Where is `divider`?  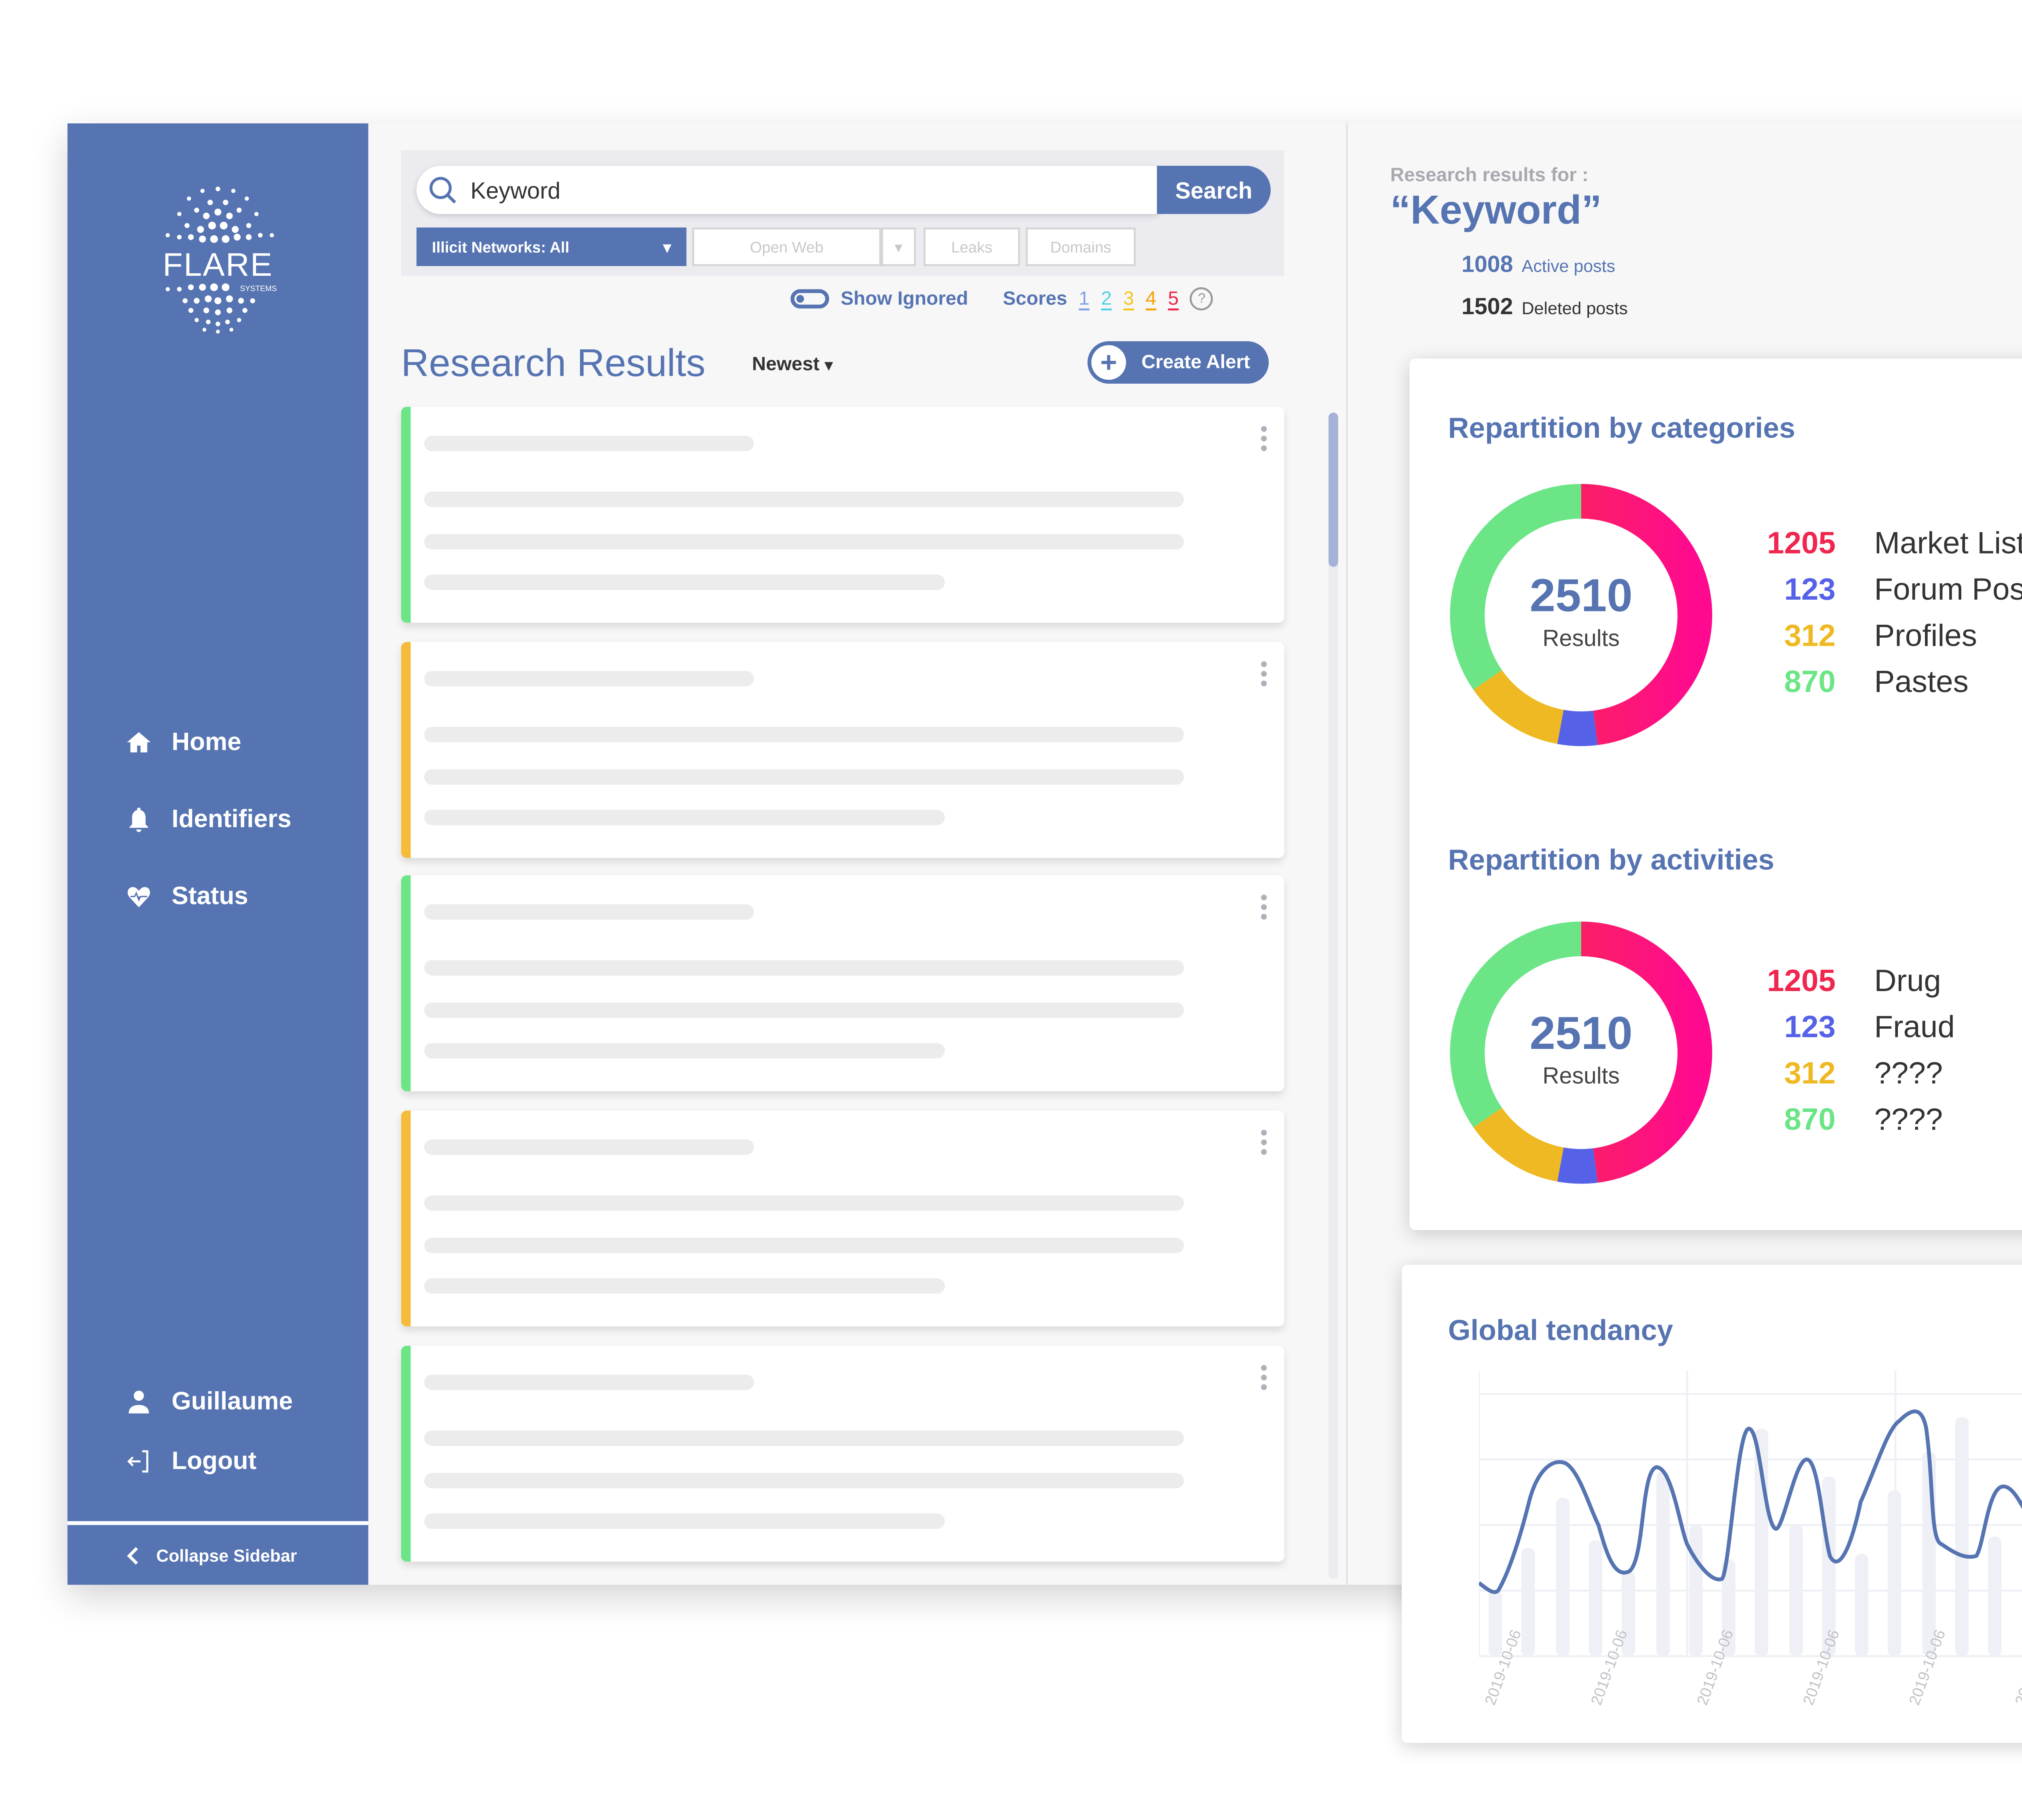
divider is located at coordinates (1347, 854).